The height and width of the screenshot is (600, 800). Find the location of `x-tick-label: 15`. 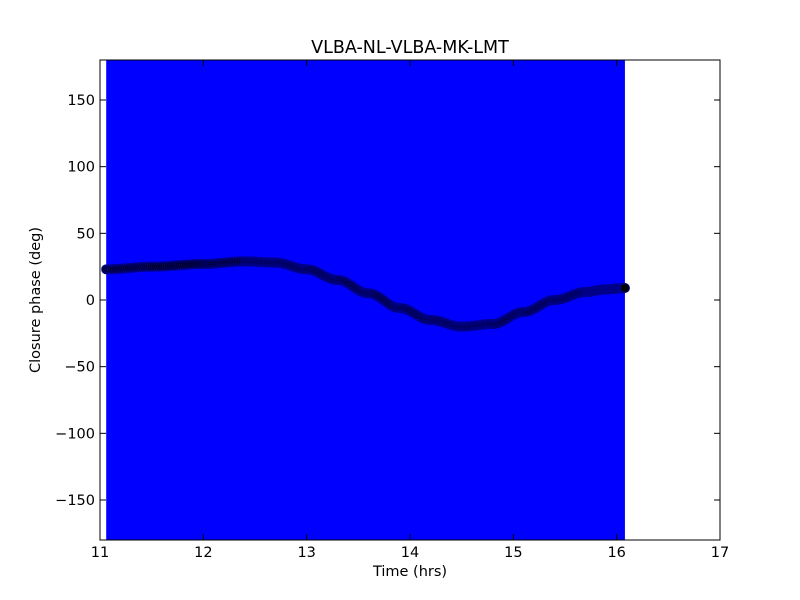

x-tick-label: 15 is located at coordinates (513, 553).